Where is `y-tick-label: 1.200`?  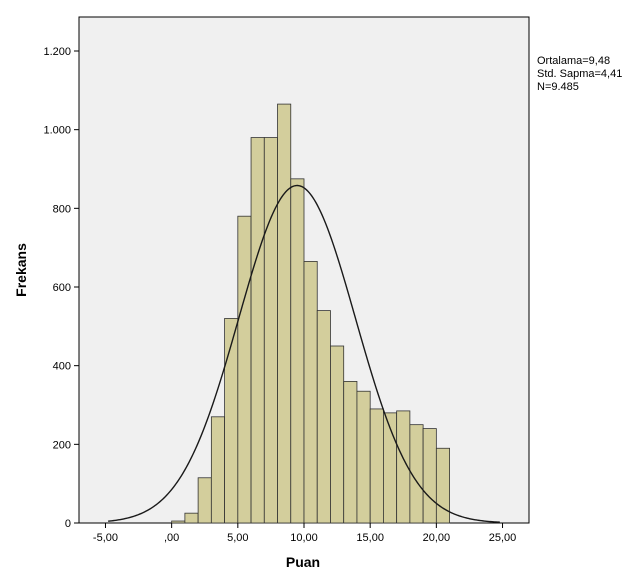
y-tick-label: 1.200 is located at coordinates (57, 52).